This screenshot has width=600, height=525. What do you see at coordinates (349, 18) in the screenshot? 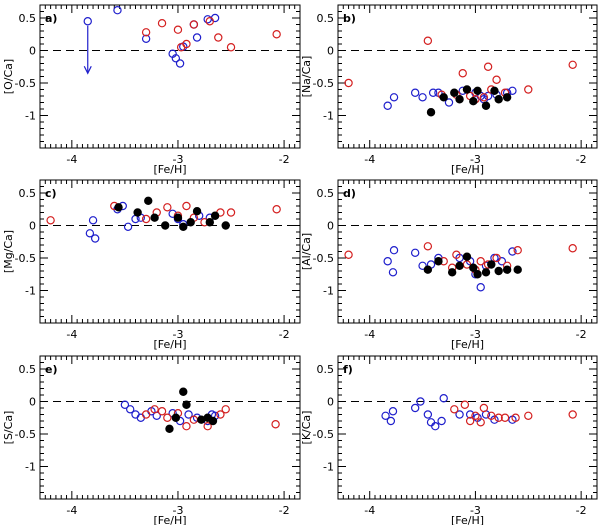
I see `panel-label: b)` at bounding box center [349, 18].